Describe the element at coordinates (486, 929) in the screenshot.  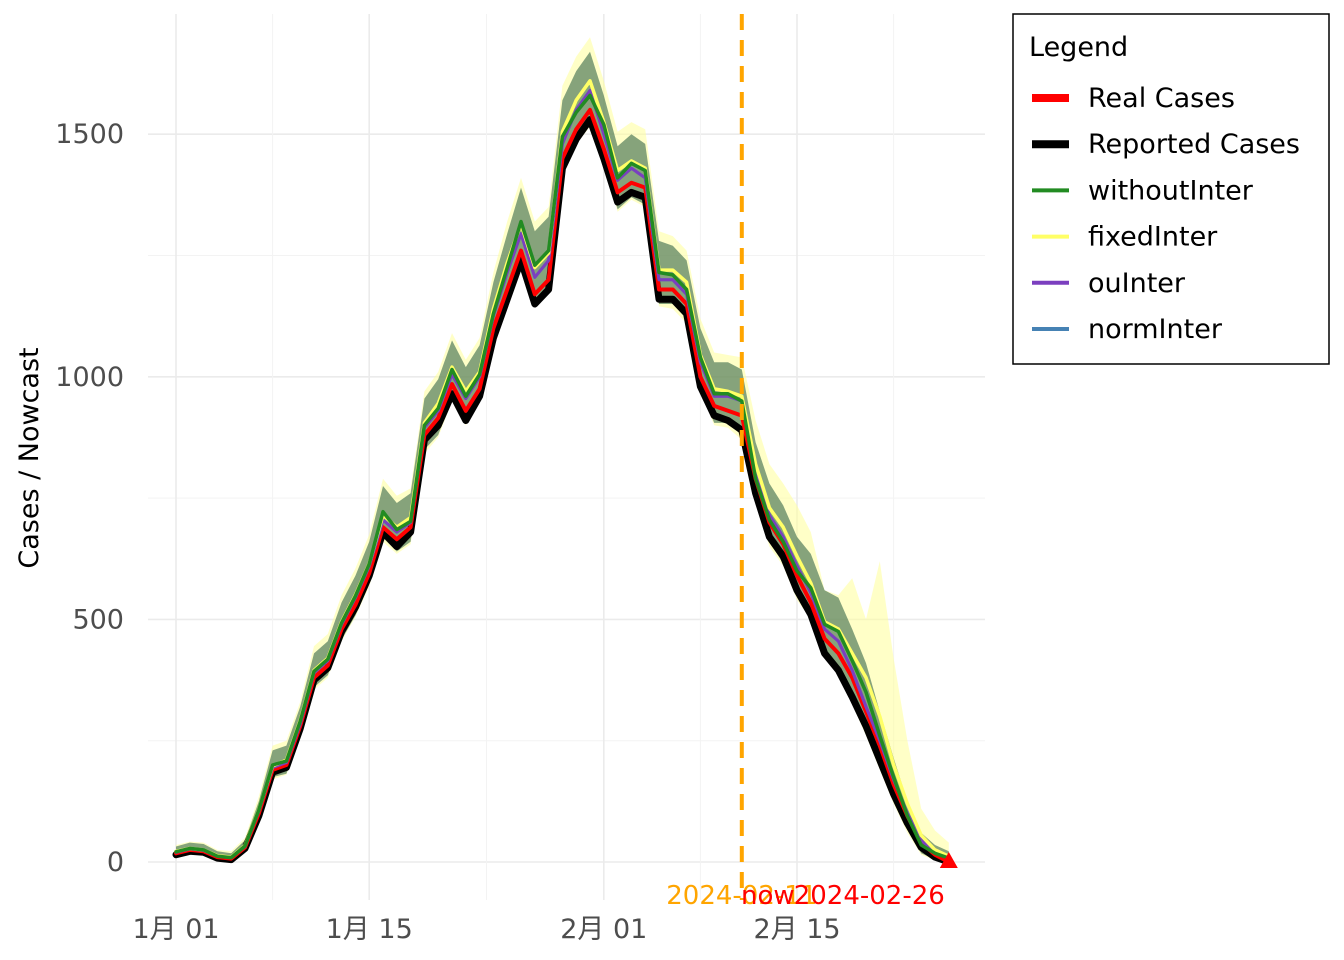
I see `x-tick-labels: 1月 01 1月 15 2月 01 2月 15` at that location.